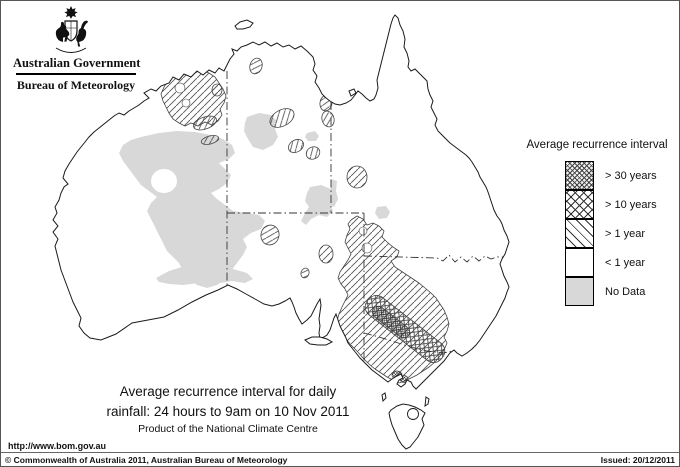  What do you see at coordinates (319, 341) in the screenshot?
I see `island-kangaroo` at bounding box center [319, 341].